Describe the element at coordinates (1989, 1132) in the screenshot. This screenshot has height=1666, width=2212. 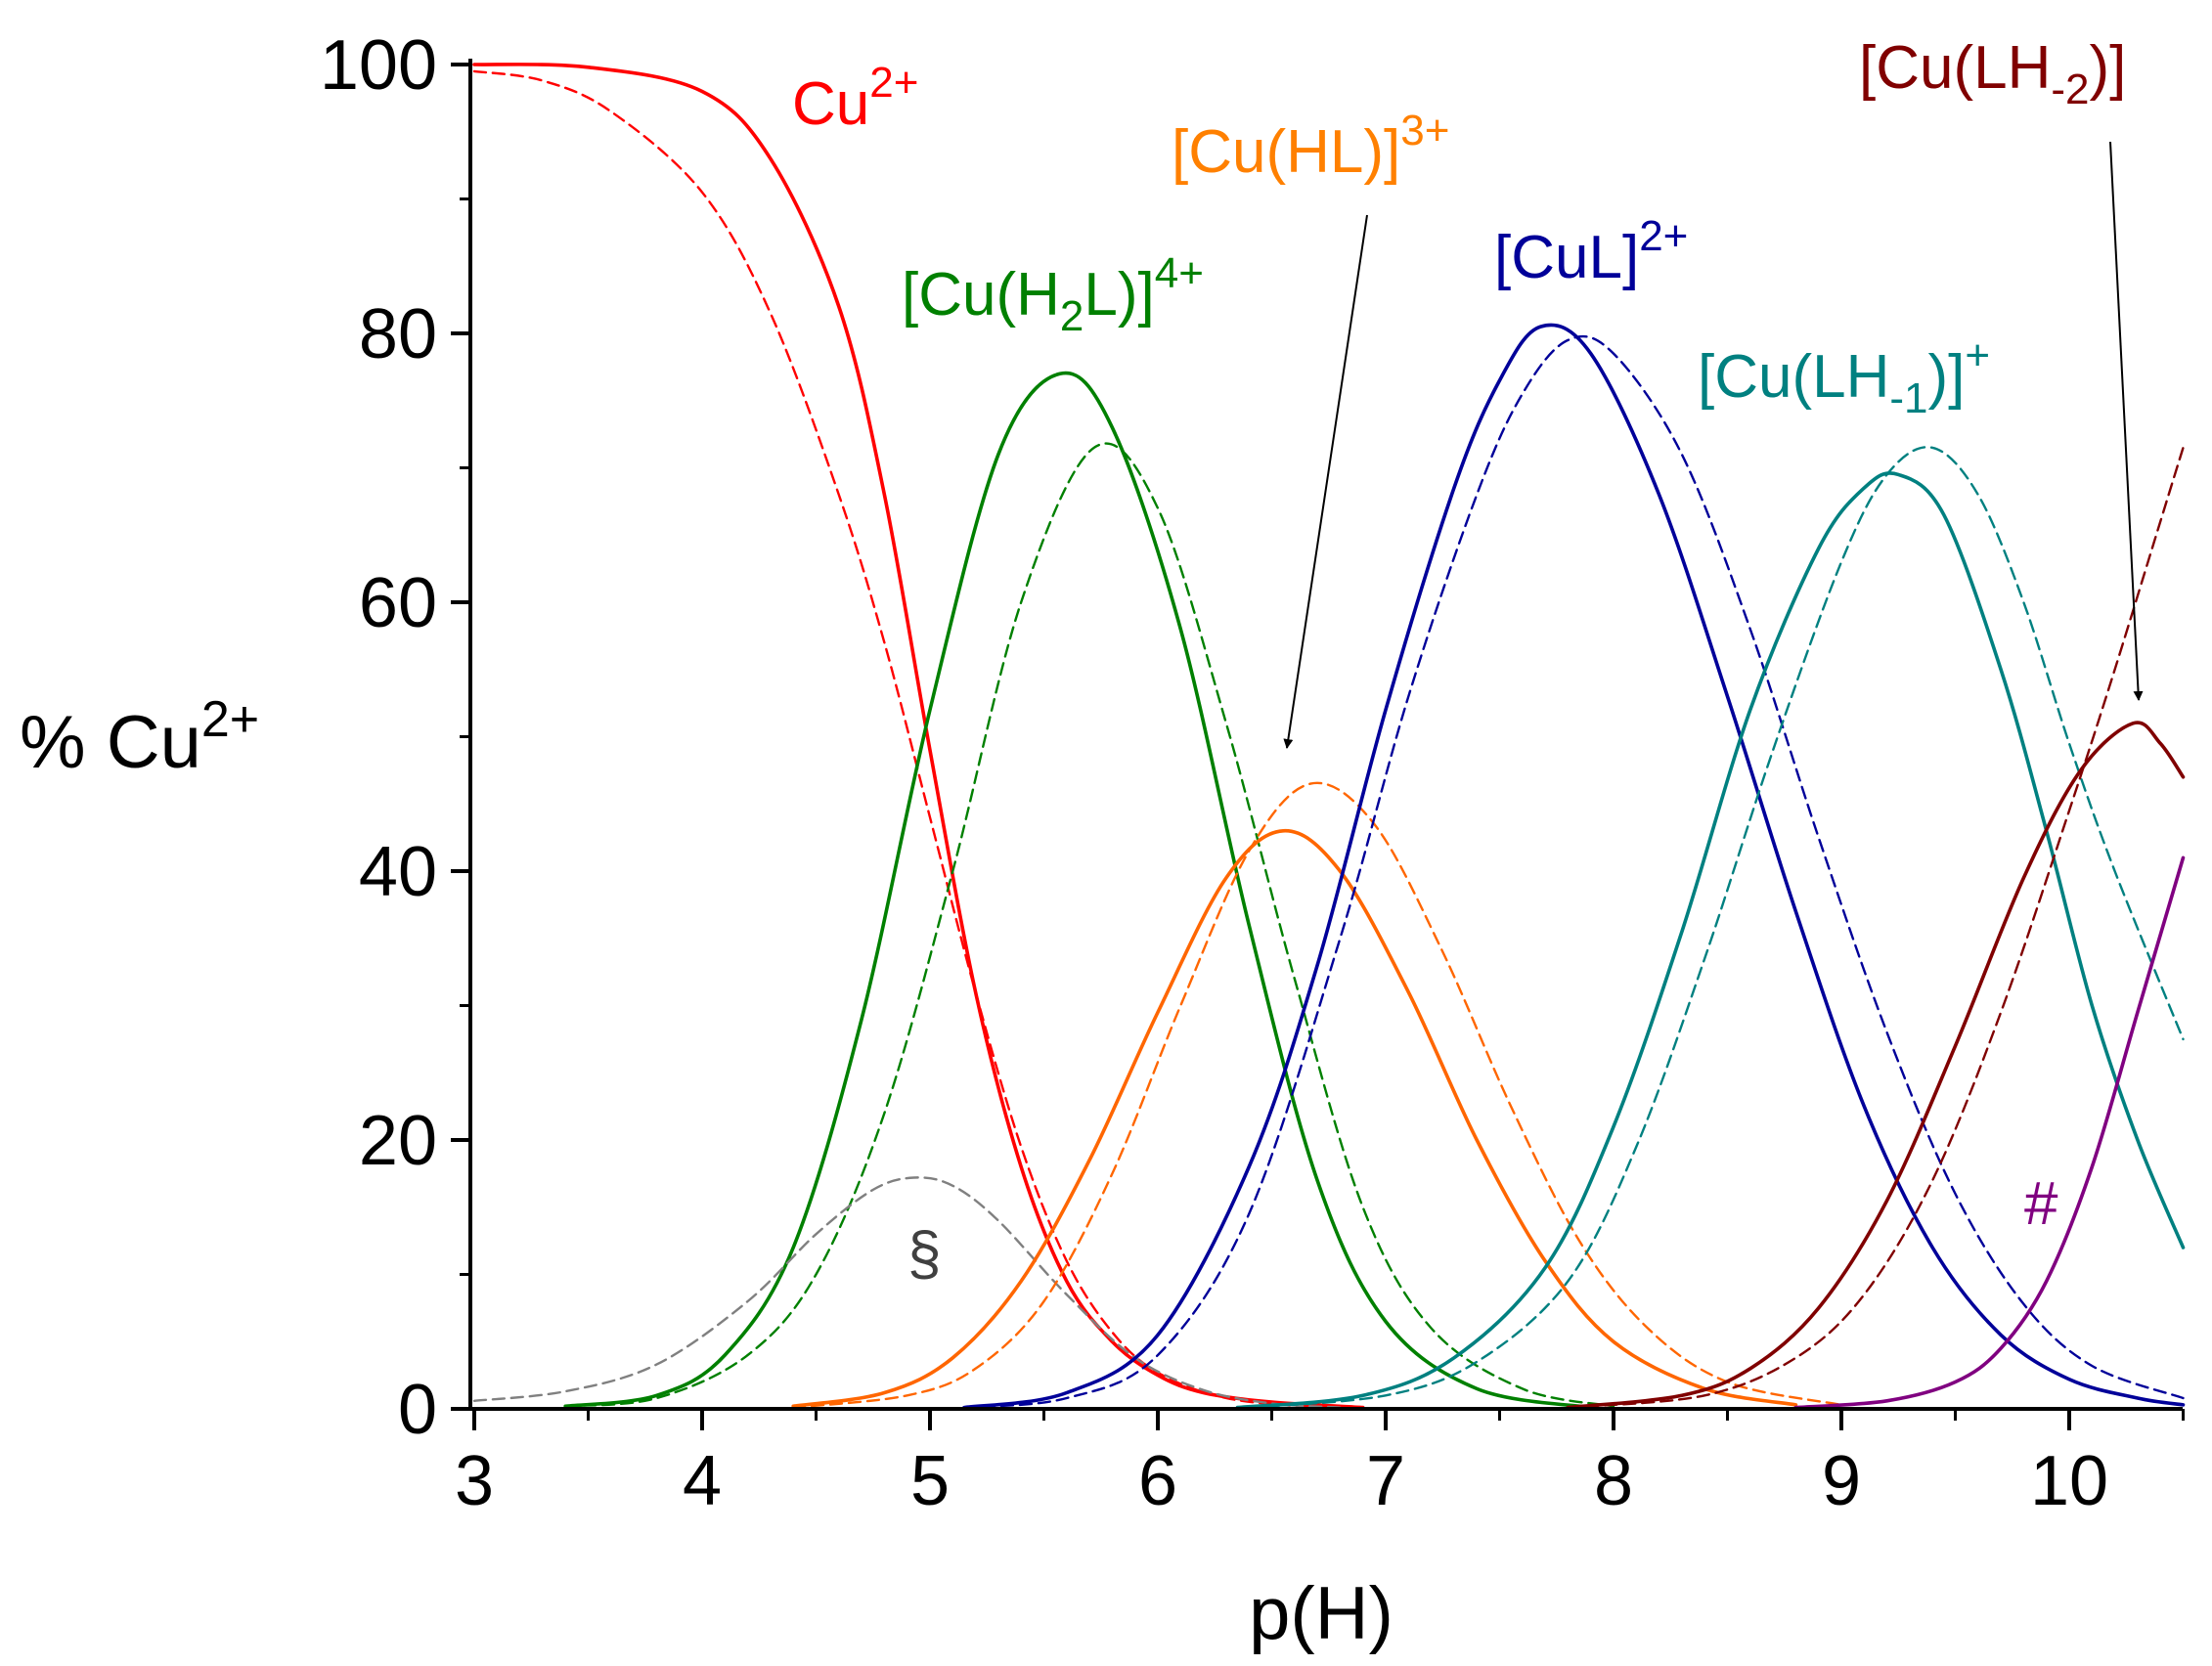
I see `series-line-solid` at that location.